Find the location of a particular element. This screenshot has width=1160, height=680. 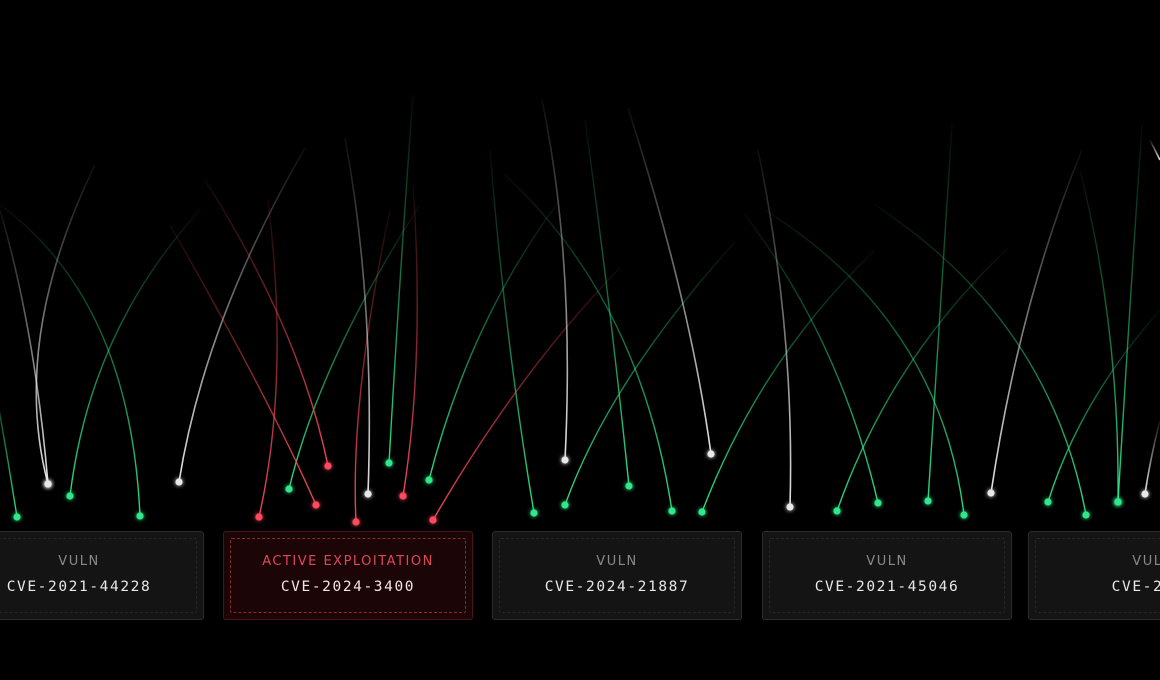

active-exploitation-card: ACTIVE EXPLOITATION CVE-2024-3400 is located at coordinates (348, 575).